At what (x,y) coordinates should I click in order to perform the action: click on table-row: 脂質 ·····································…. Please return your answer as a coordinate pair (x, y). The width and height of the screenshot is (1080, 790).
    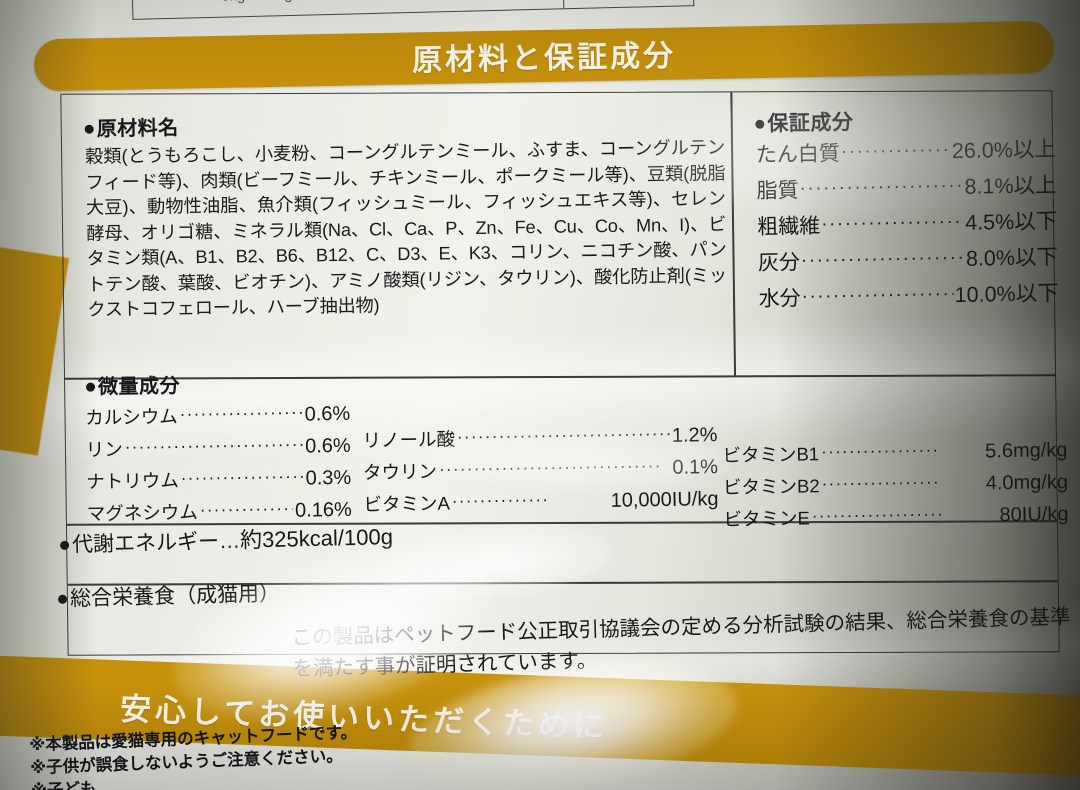
    Looking at the image, I should click on (906, 189).